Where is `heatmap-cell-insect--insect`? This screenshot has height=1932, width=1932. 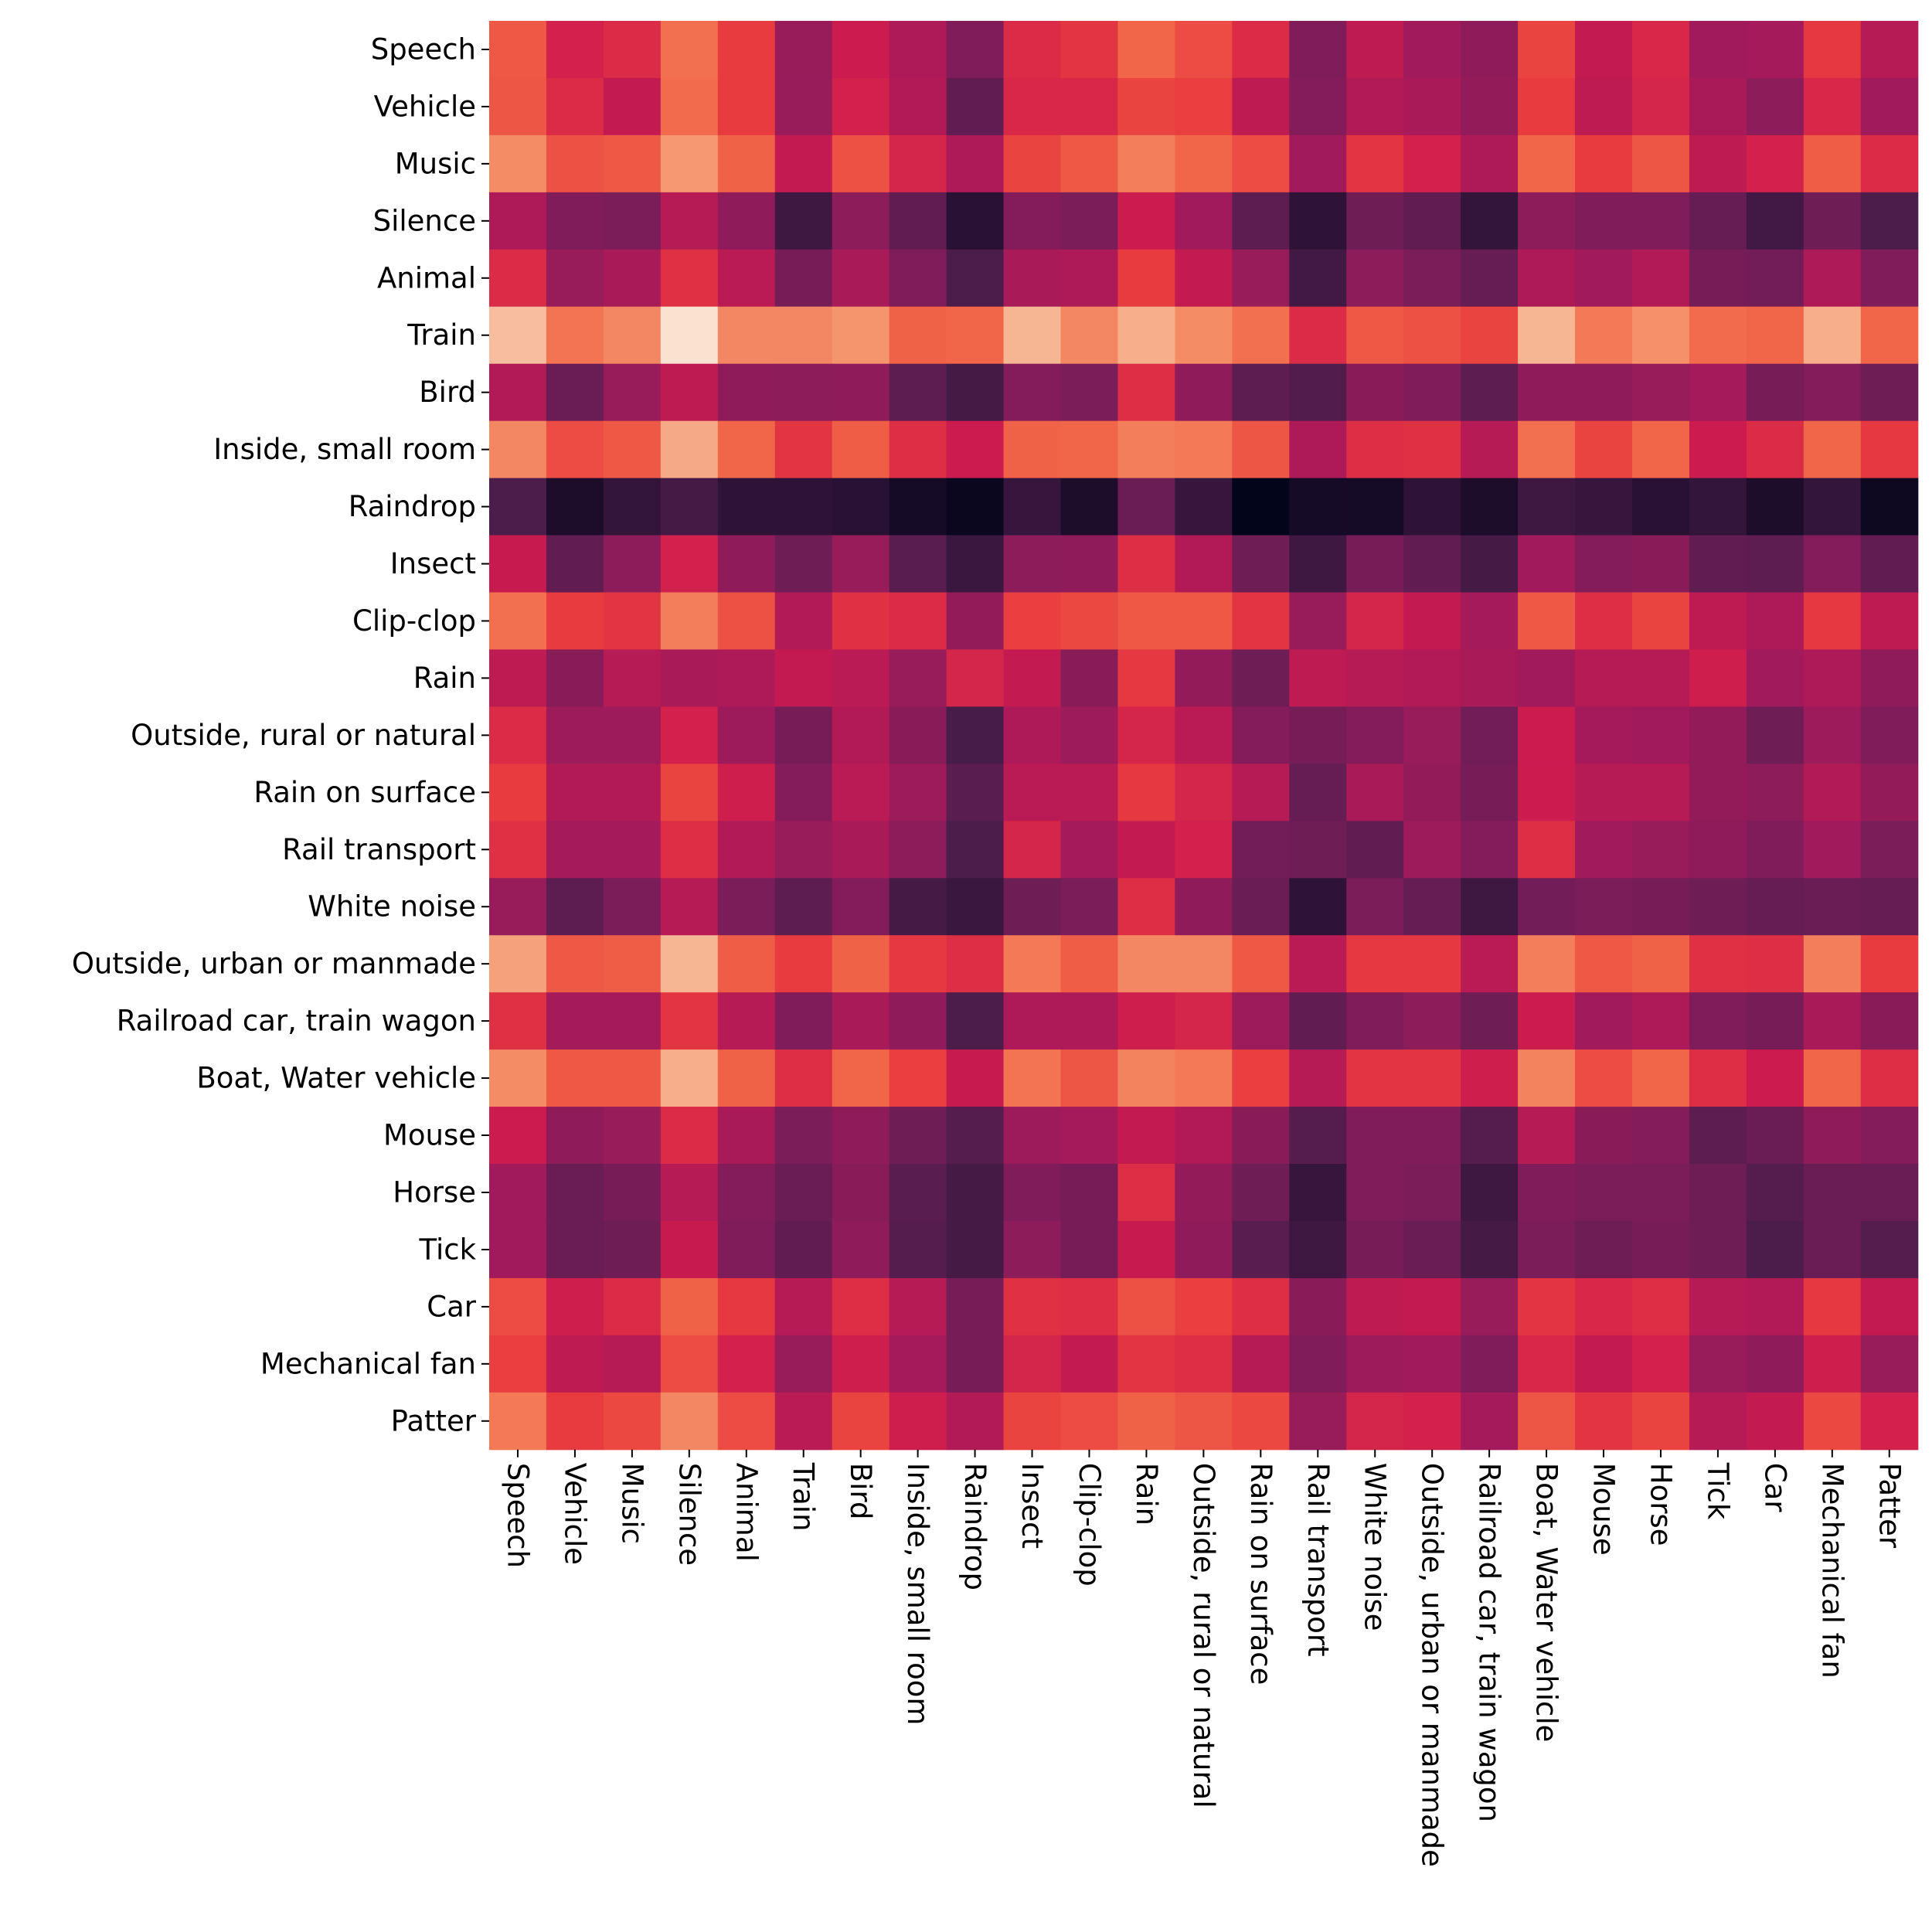 heatmap-cell-insect--insect is located at coordinates (1033, 564).